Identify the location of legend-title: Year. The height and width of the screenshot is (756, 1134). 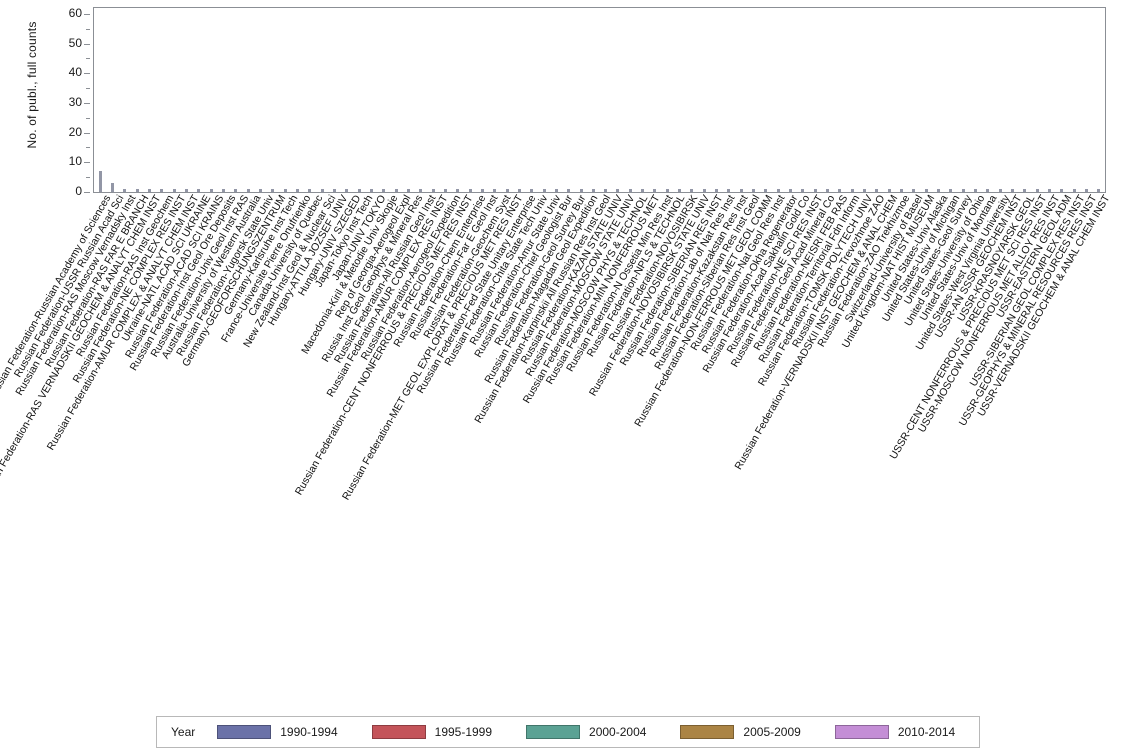
(183, 732).